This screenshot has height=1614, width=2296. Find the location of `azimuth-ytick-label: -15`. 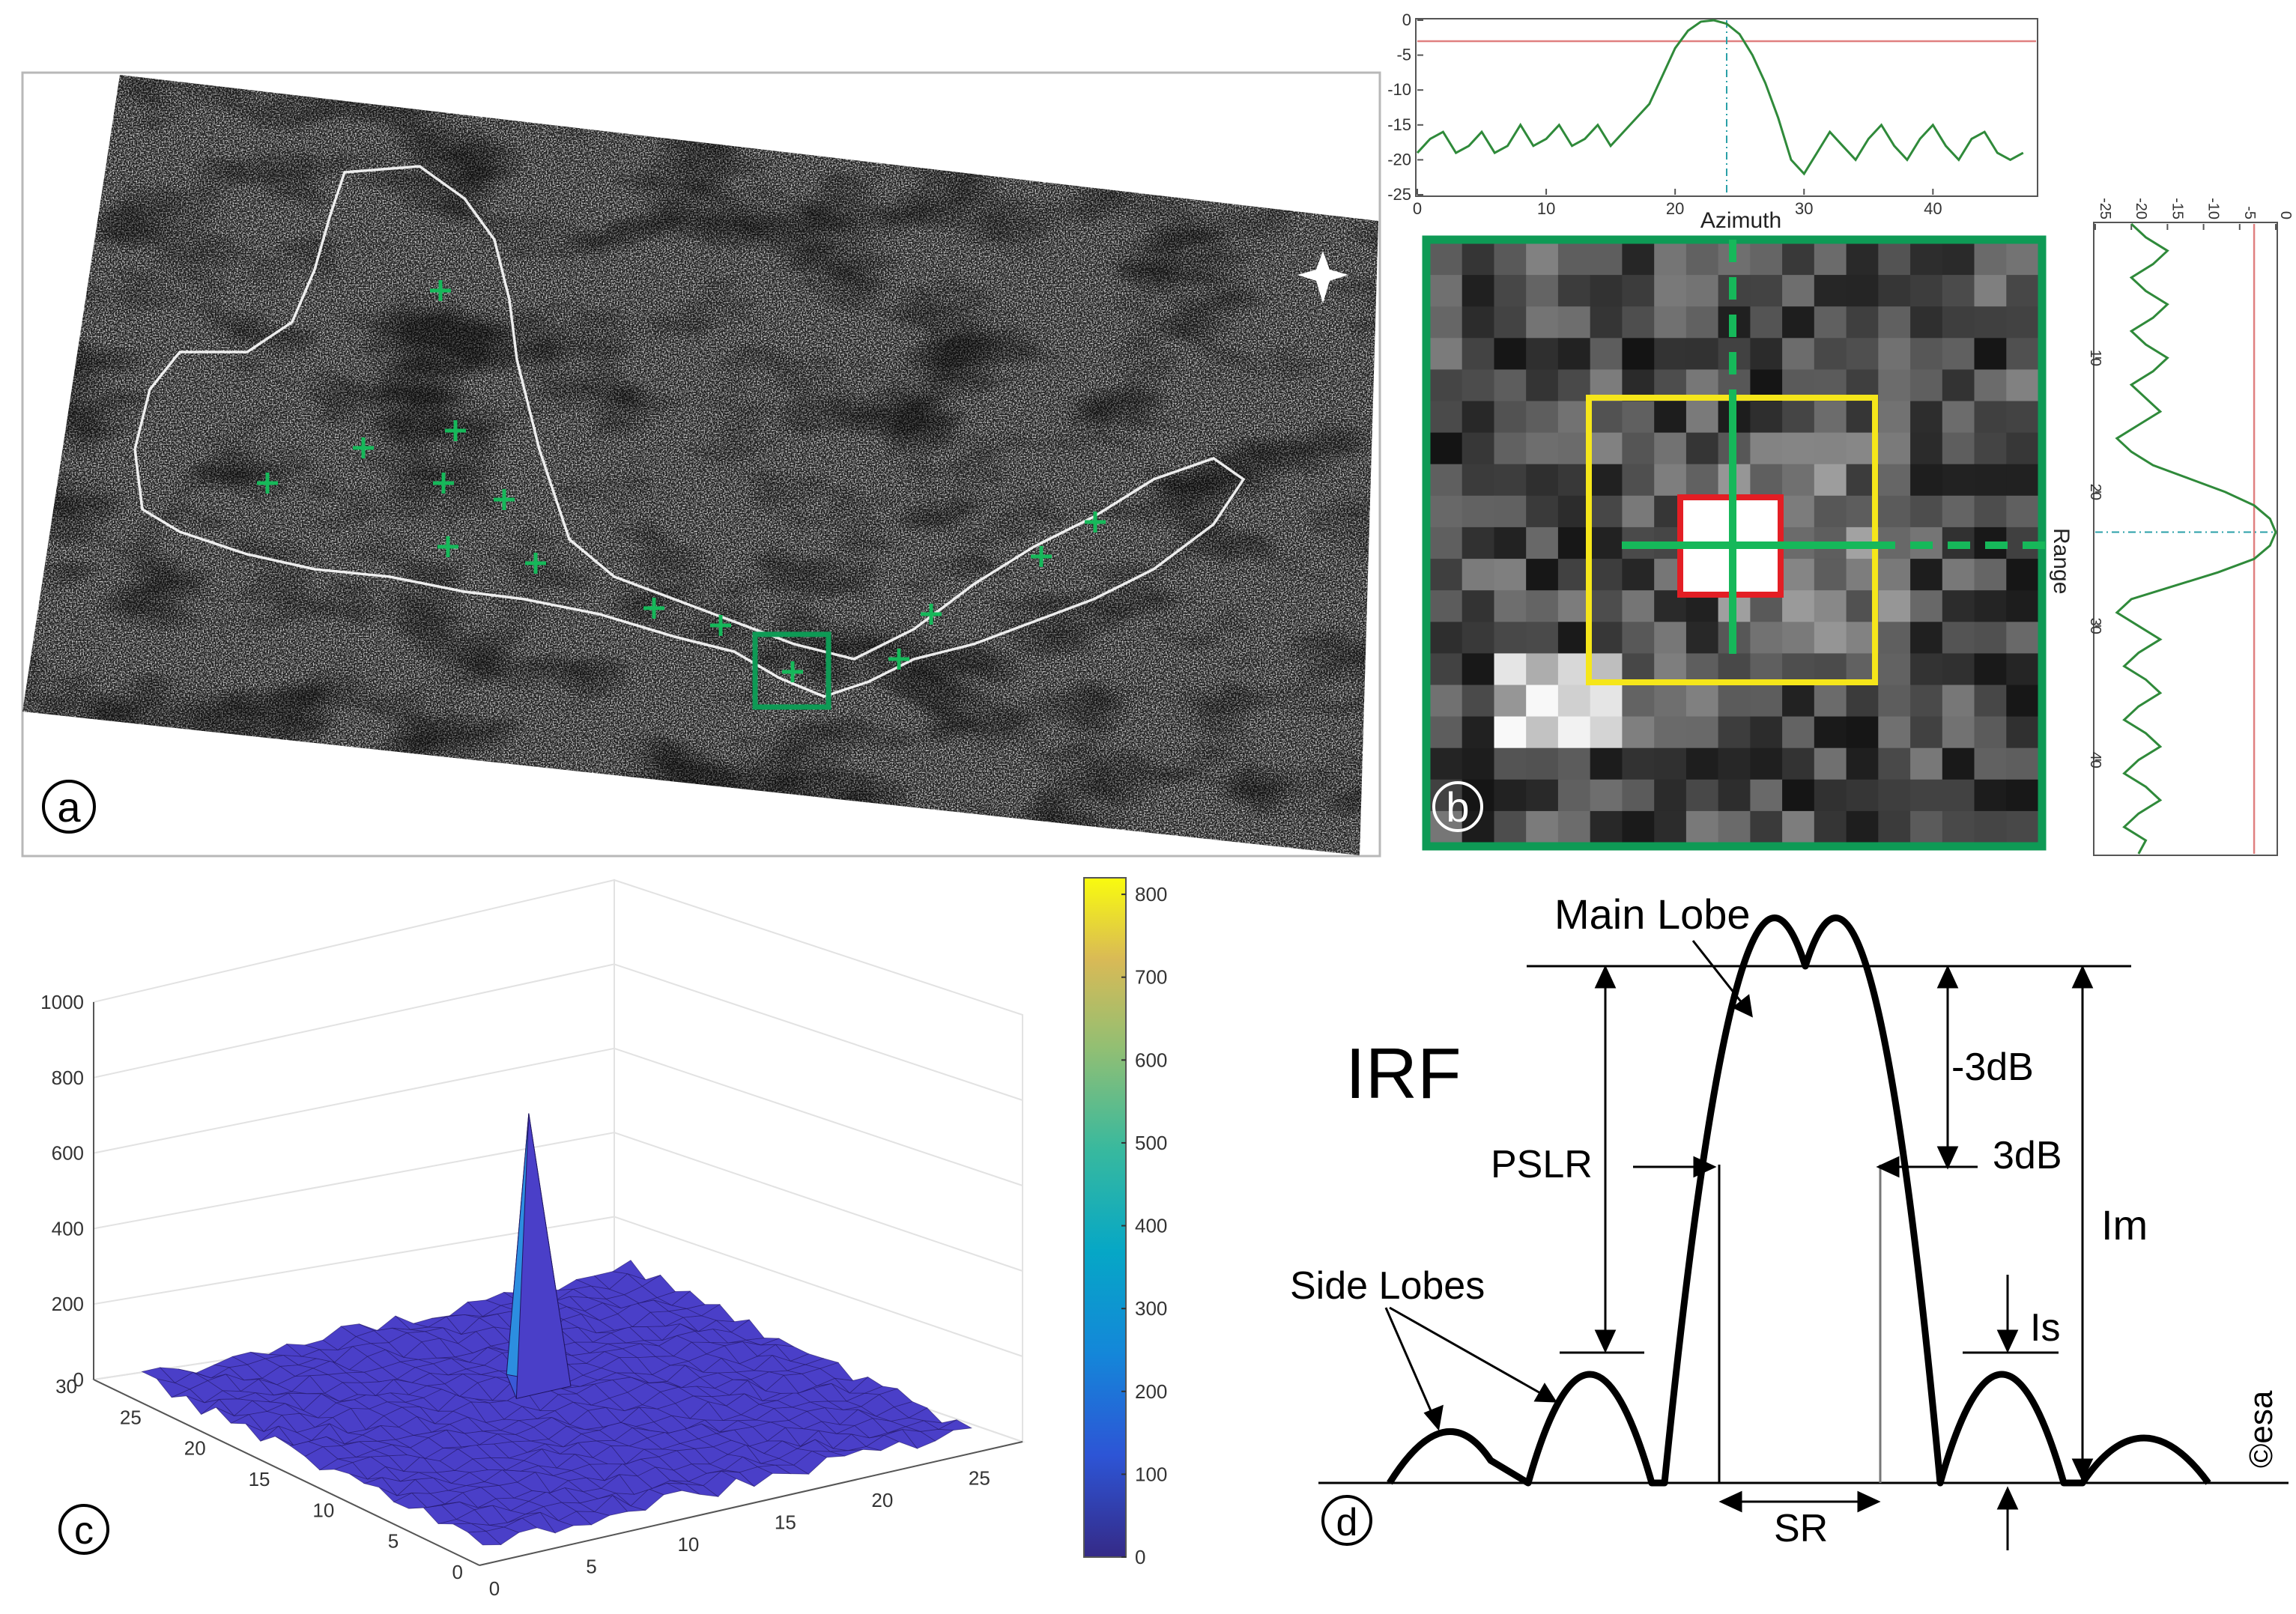

azimuth-ytick-label: -15 is located at coordinates (1399, 124).